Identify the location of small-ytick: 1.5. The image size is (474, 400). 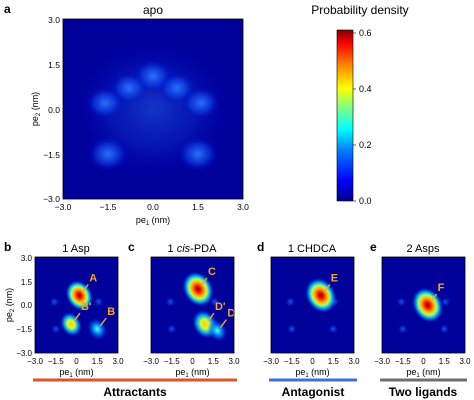
(27, 282).